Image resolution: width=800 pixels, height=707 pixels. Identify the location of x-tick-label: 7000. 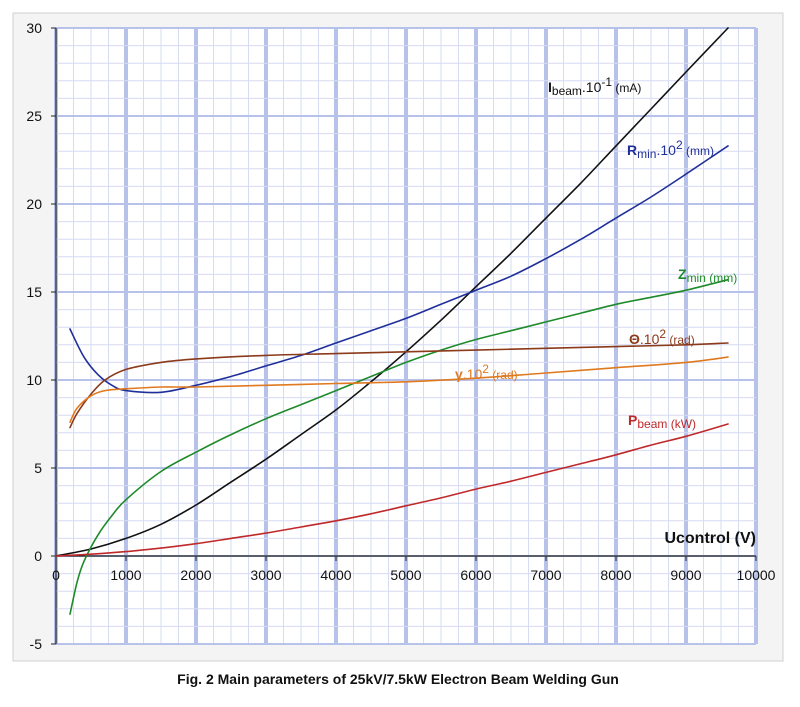
(545, 575).